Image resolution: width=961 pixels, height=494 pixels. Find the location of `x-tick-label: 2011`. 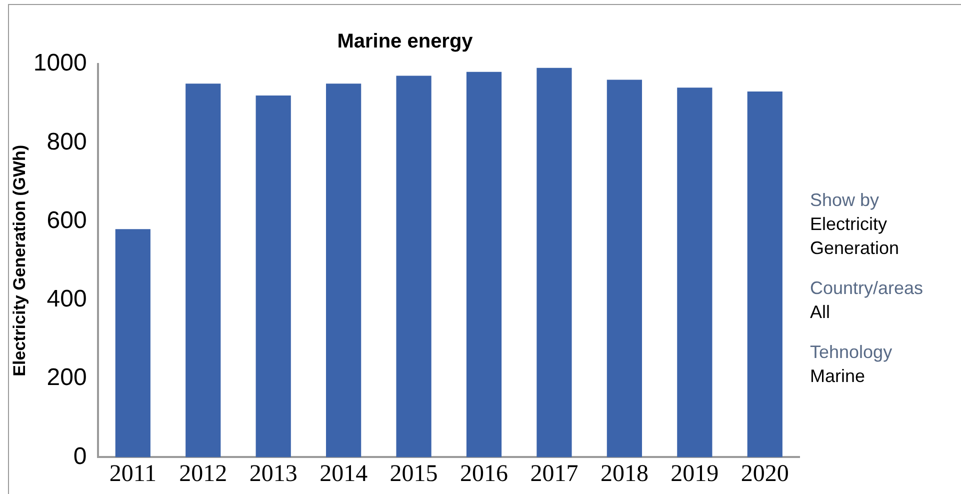

x-tick-label: 2011 is located at coordinates (132, 473).